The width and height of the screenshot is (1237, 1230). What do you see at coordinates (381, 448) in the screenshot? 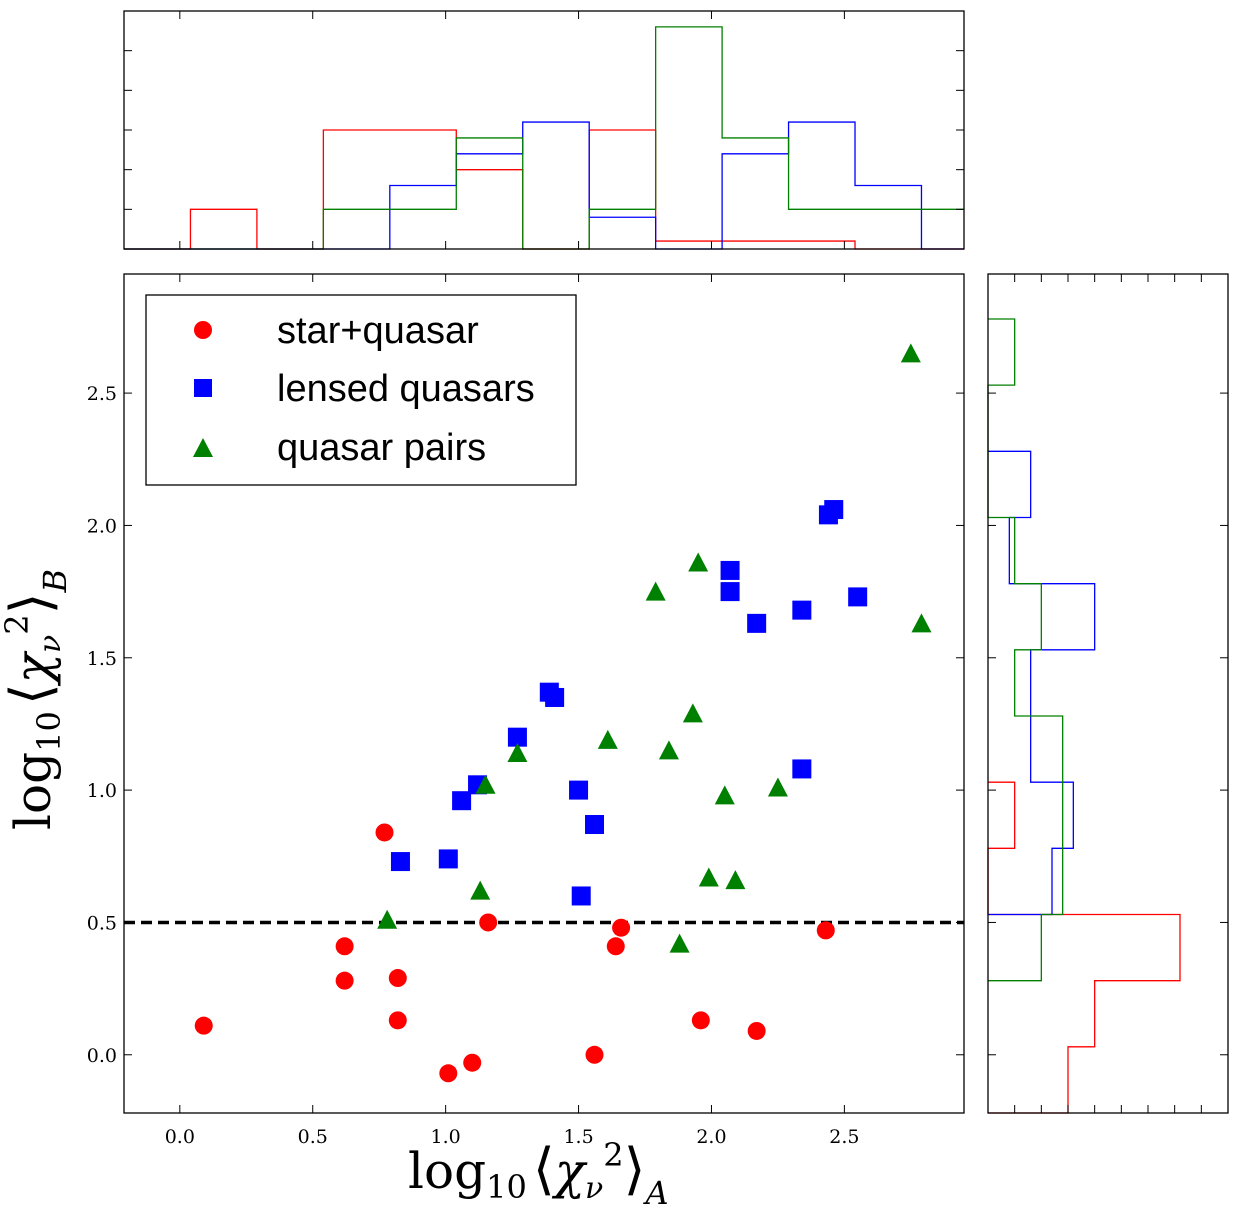
I see `legend-label-quasar-pairs: quasar pairs` at bounding box center [381, 448].